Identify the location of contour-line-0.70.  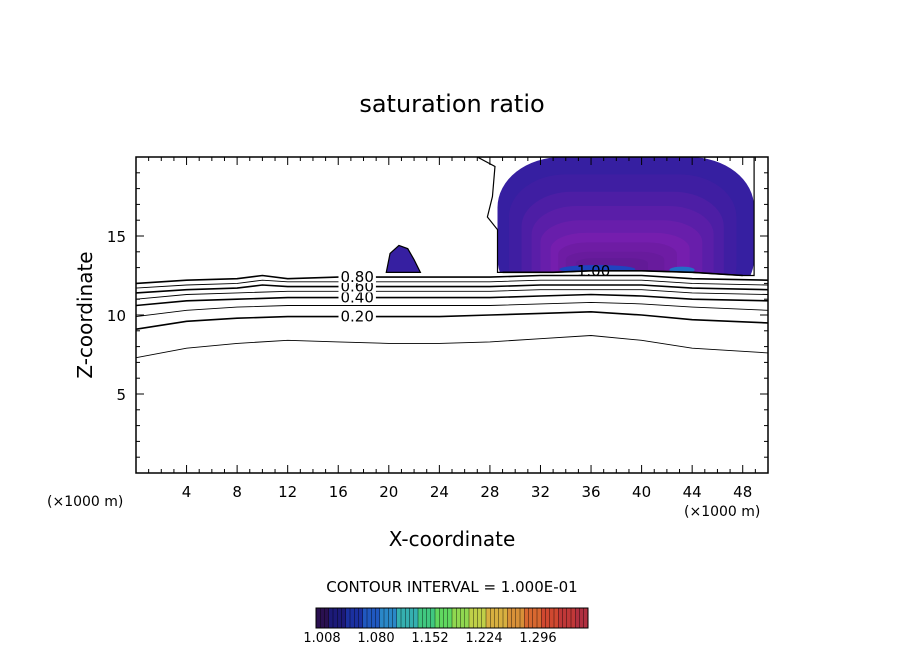
(452, 284).